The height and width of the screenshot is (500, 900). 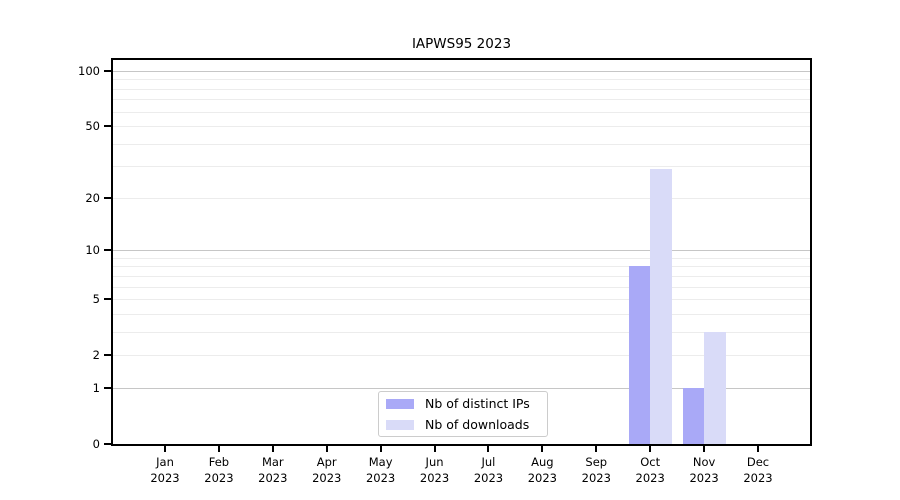 What do you see at coordinates (434, 462) in the screenshot?
I see `x-tick-month: Jun` at bounding box center [434, 462].